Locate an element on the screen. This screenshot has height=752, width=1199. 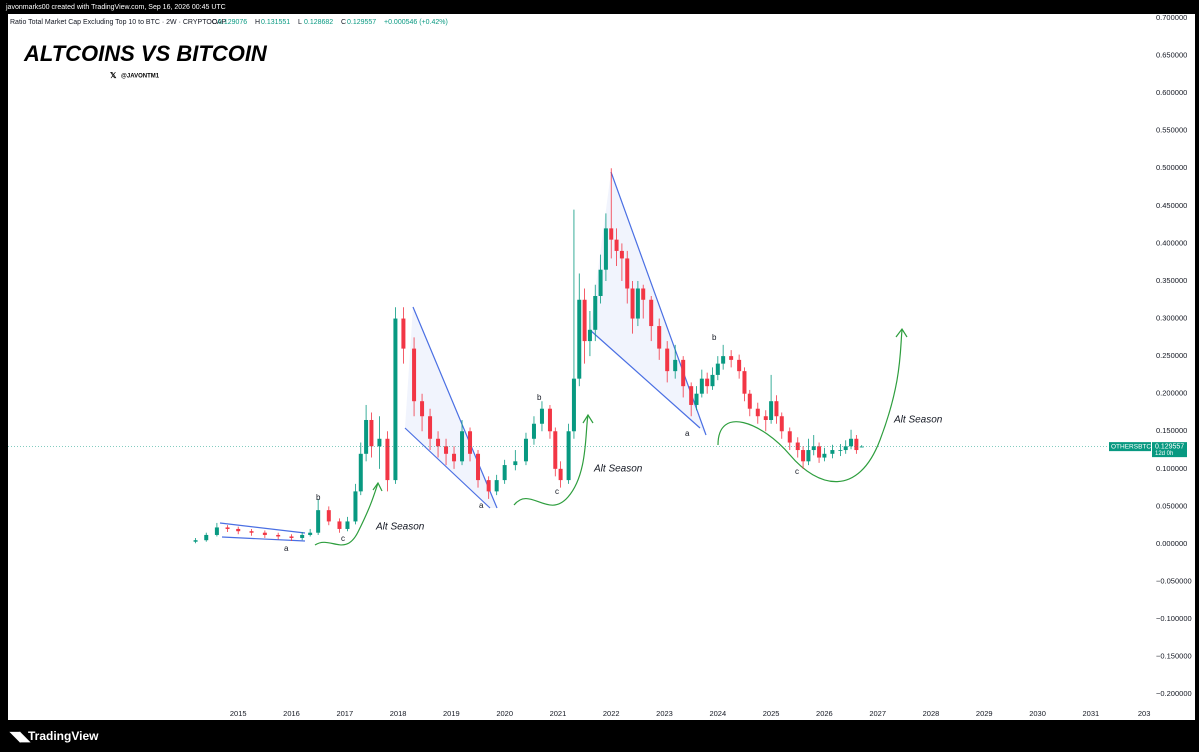
y-tick-label: 0.150000 is located at coordinates (1171, 430).